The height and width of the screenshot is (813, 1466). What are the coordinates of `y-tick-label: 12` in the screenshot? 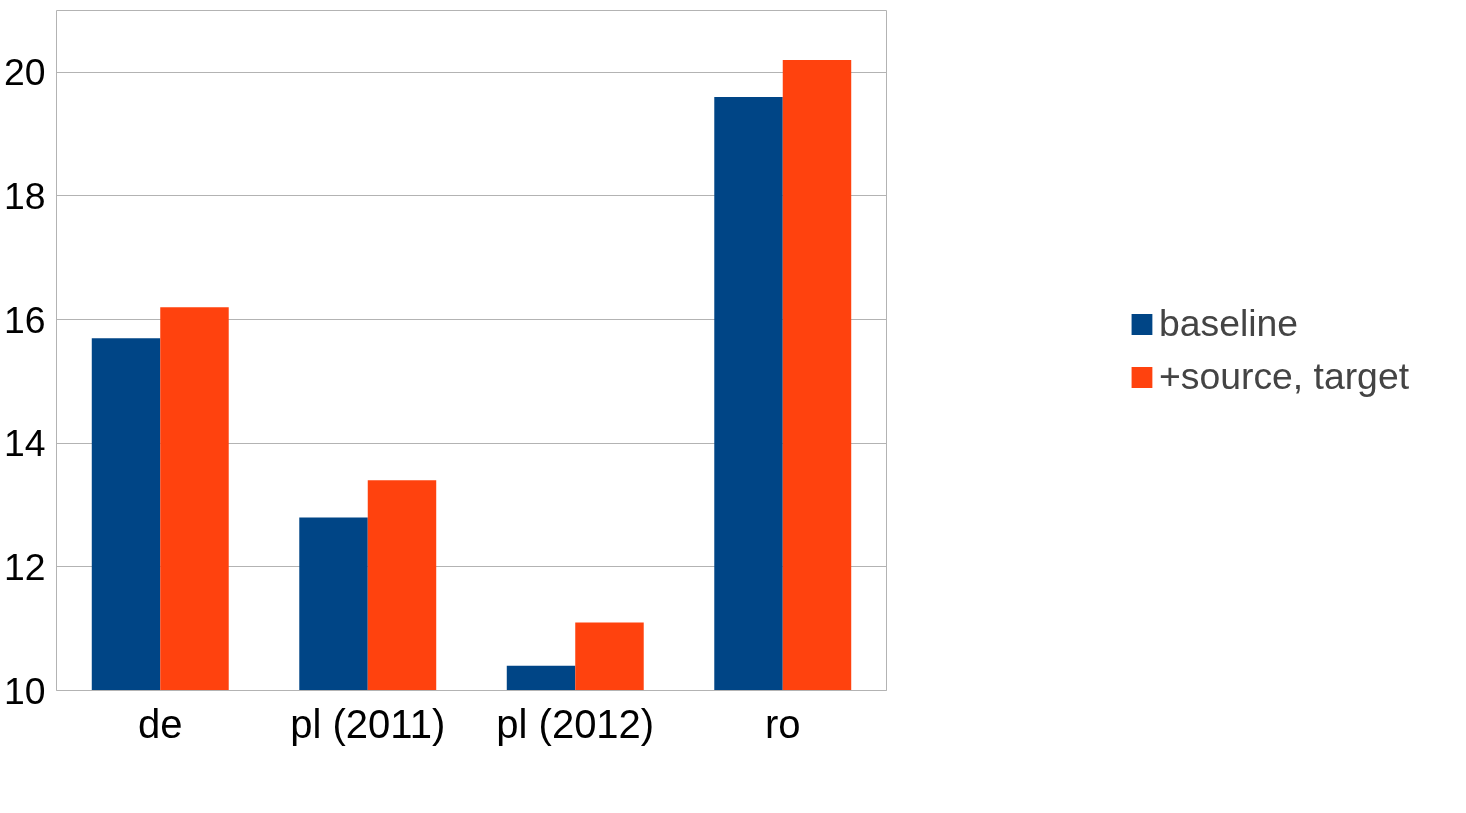 It's located at (24, 566).